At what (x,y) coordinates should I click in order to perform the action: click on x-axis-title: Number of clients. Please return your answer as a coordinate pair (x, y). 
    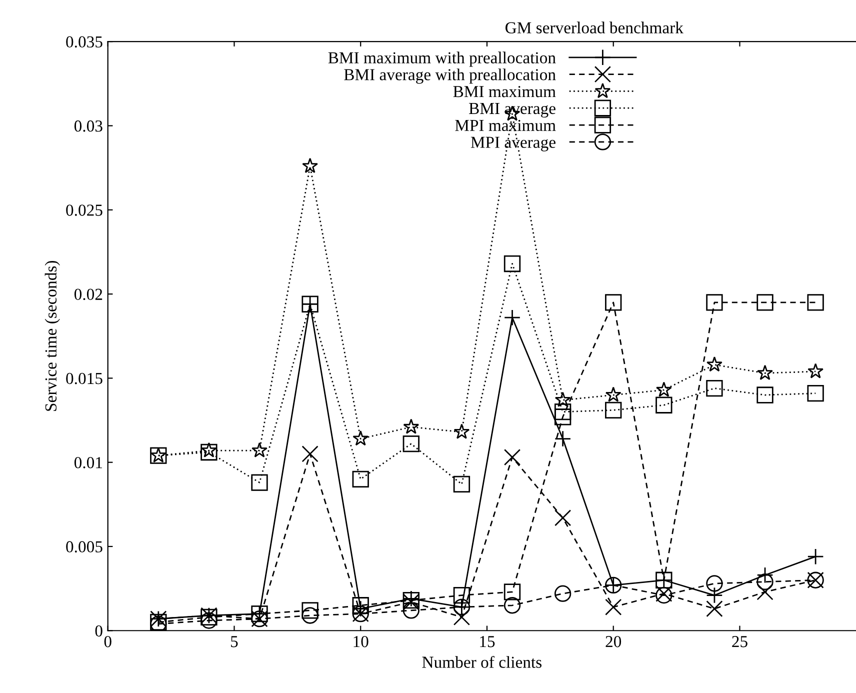
    Looking at the image, I should click on (482, 662).